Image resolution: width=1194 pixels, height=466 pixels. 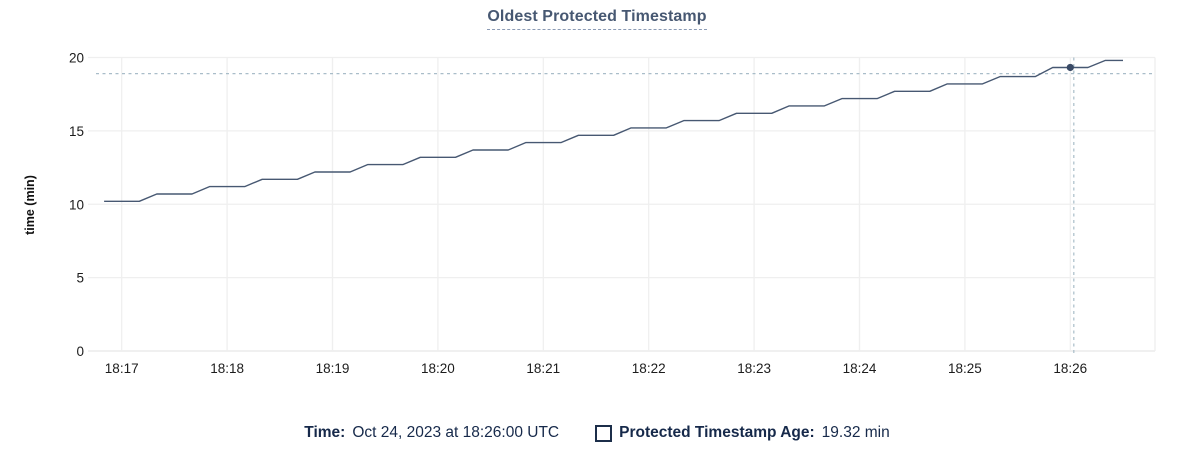 What do you see at coordinates (649, 368) in the screenshot?
I see `x-tick-label: 18:22` at bounding box center [649, 368].